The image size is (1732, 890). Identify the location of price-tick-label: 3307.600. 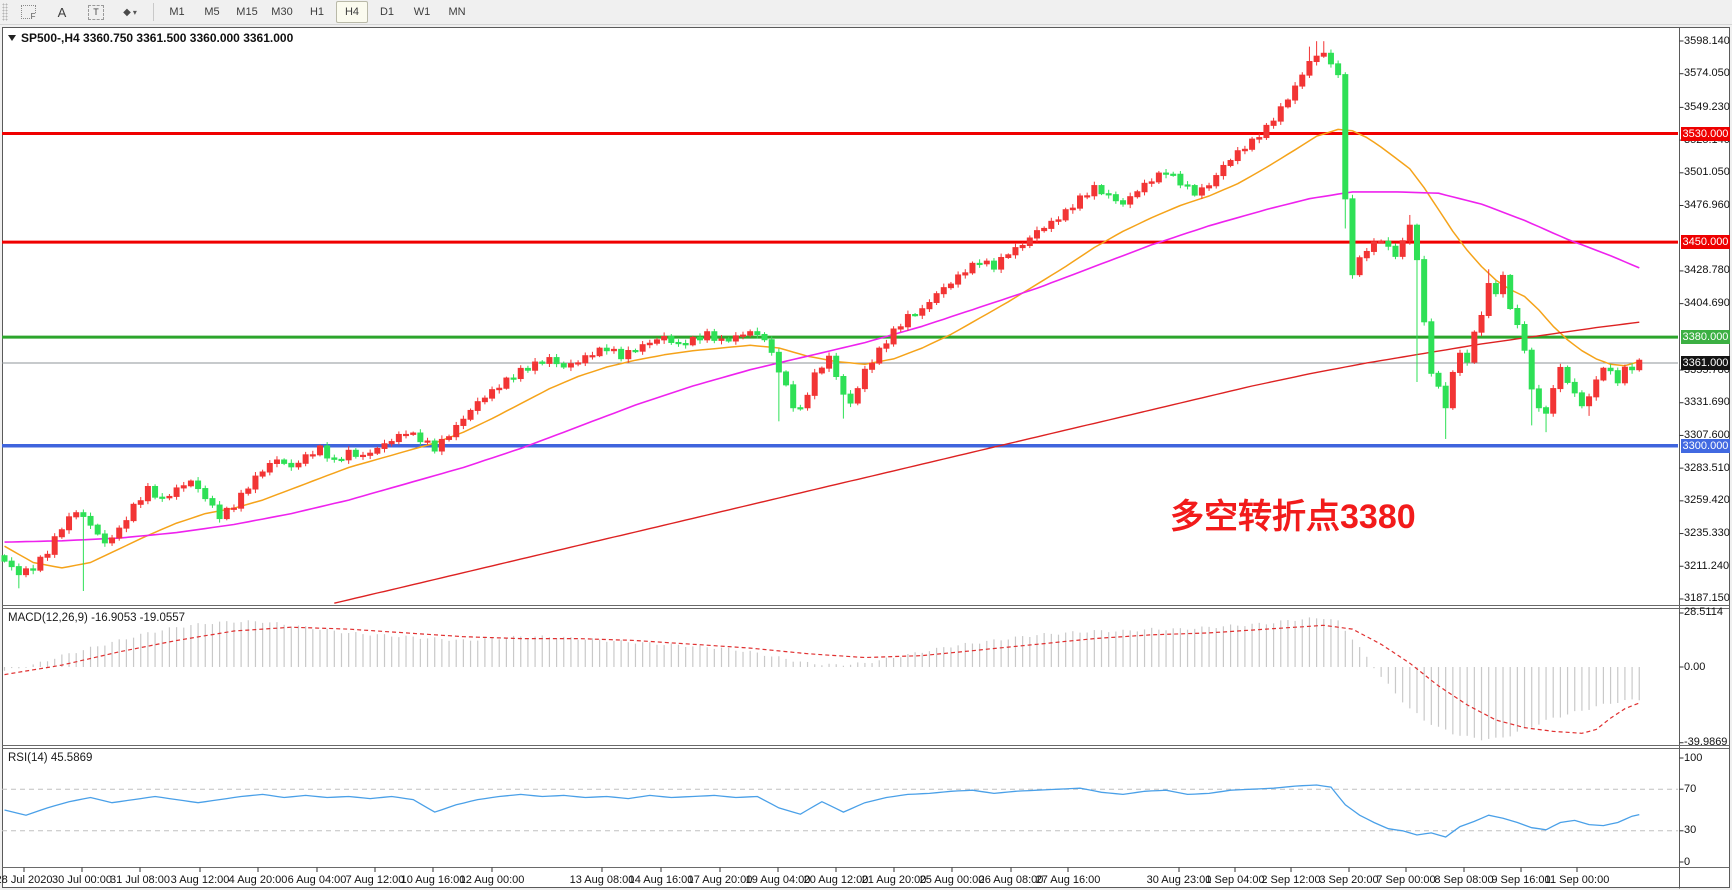
(1707, 434).